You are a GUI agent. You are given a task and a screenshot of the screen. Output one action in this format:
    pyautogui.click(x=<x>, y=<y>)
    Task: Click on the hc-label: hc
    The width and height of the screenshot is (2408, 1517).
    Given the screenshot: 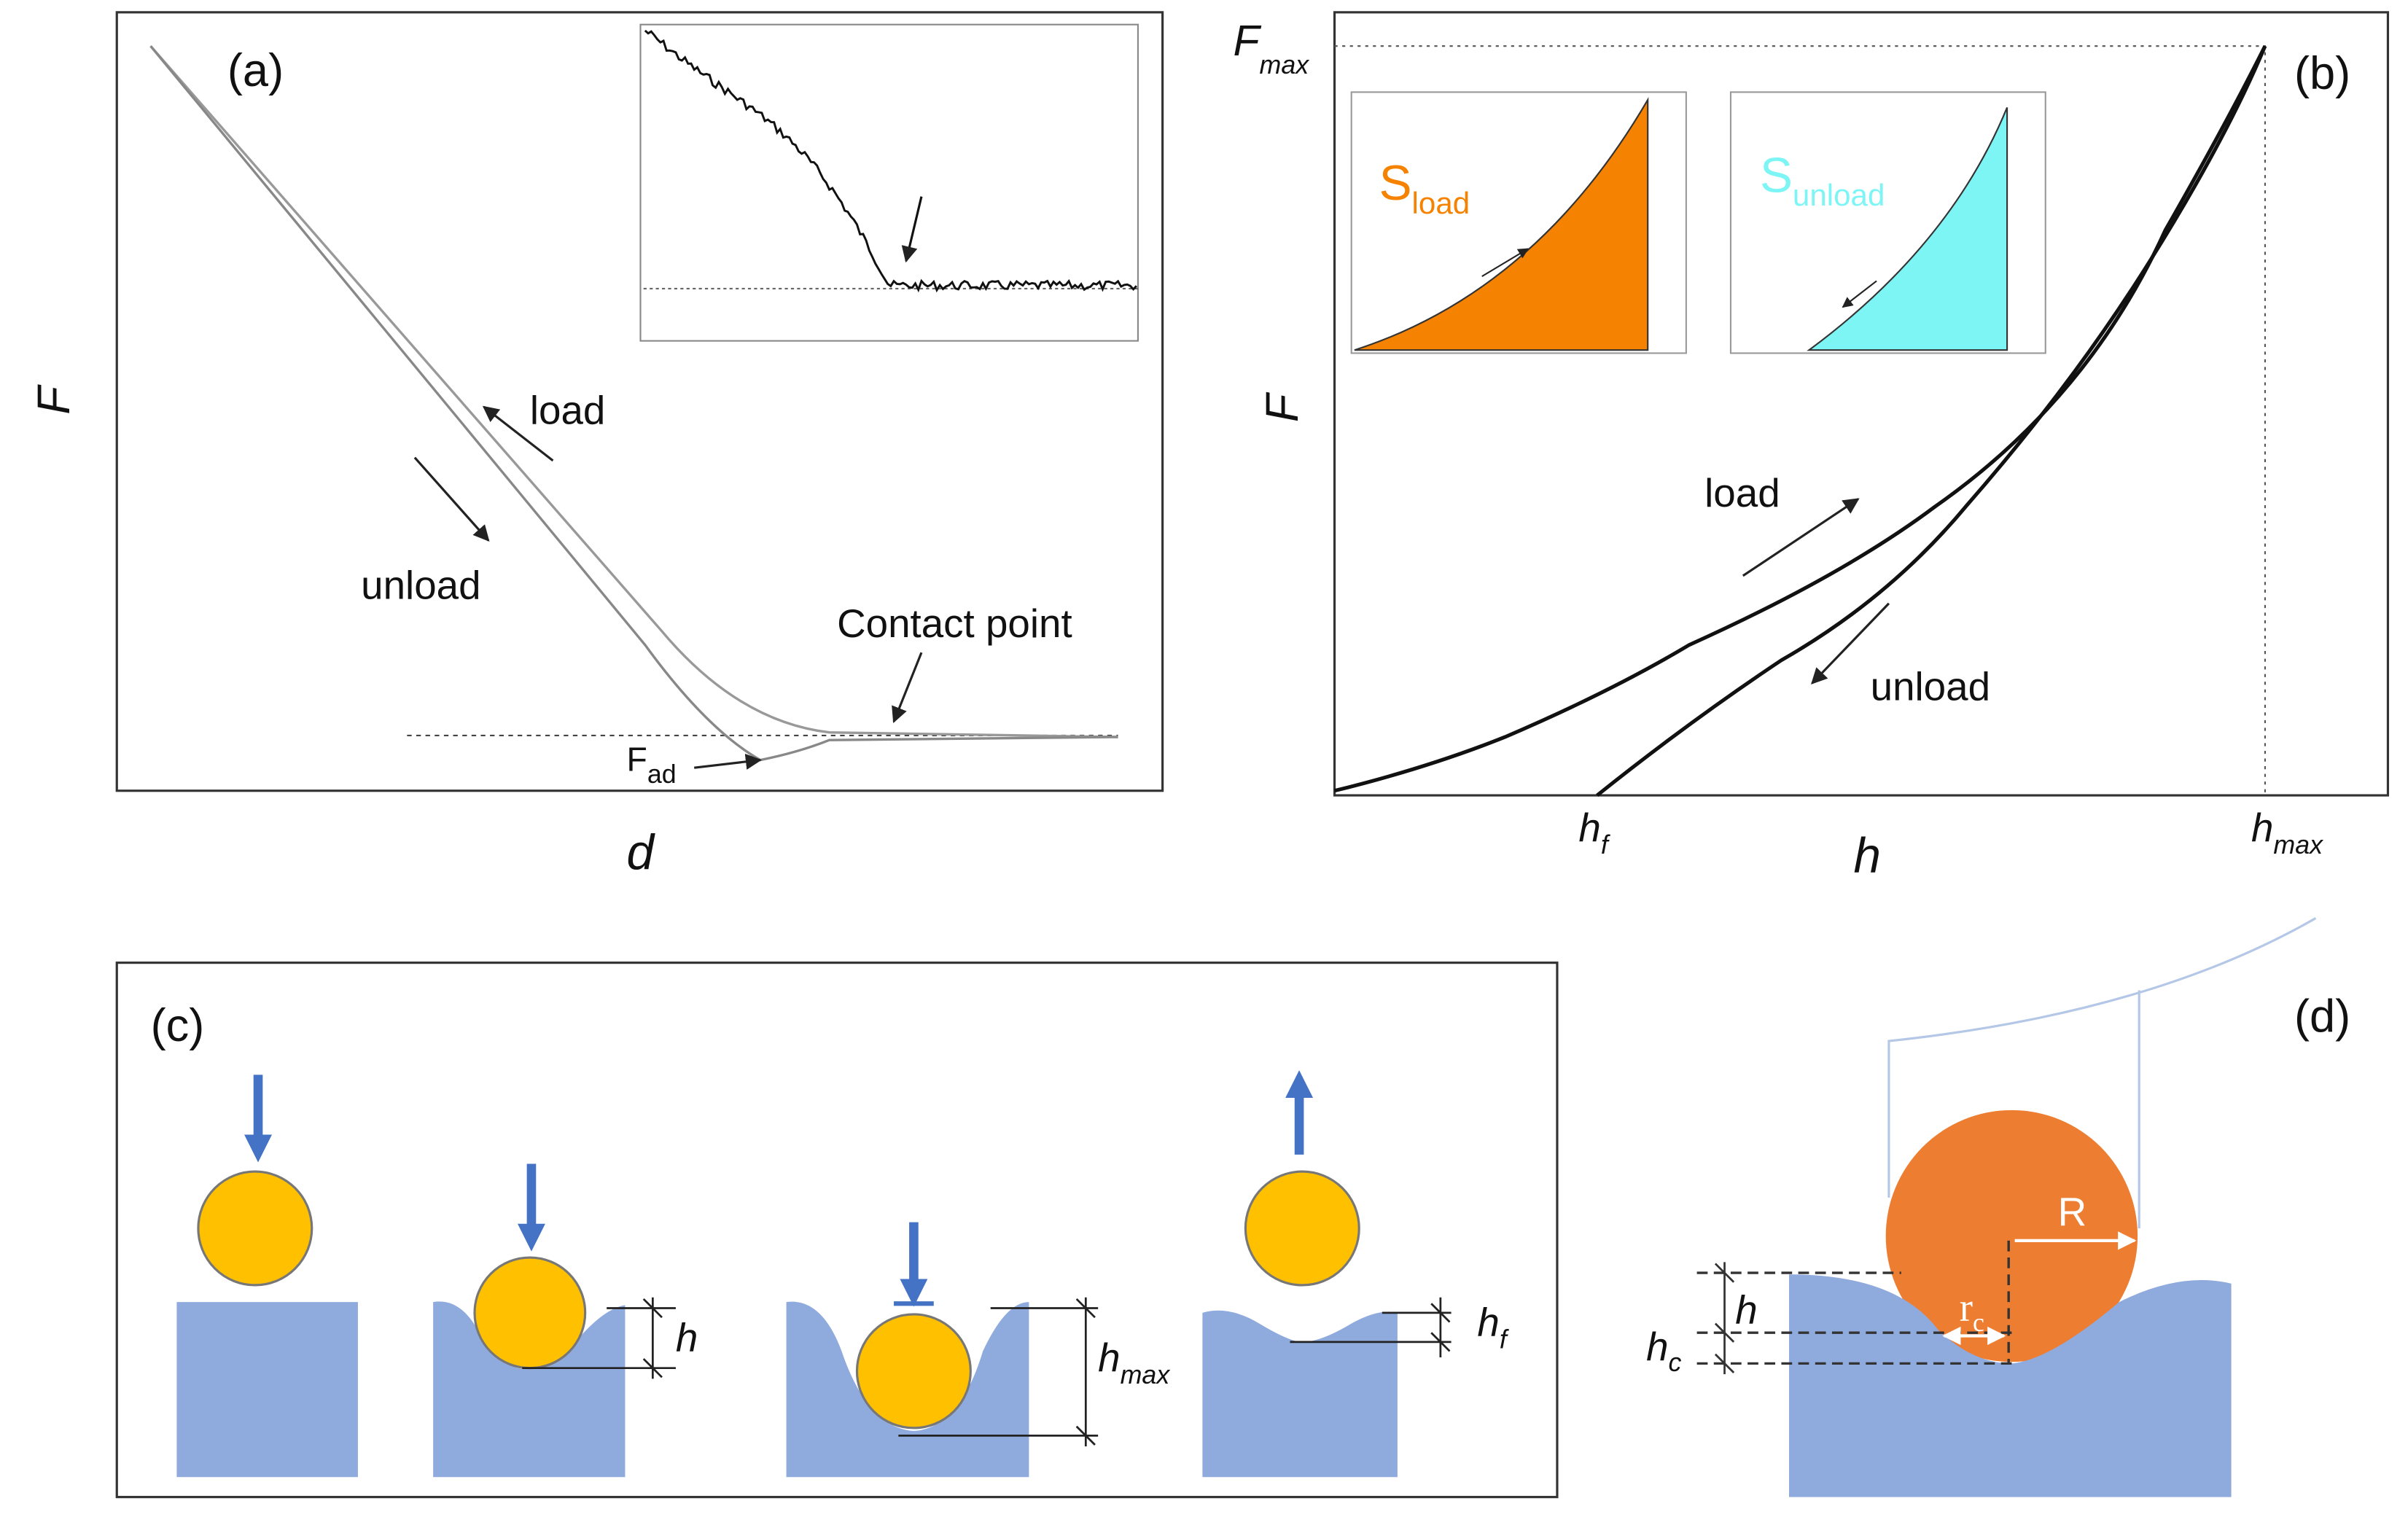 What is the action you would take?
    pyautogui.click(x=1663, y=1350)
    